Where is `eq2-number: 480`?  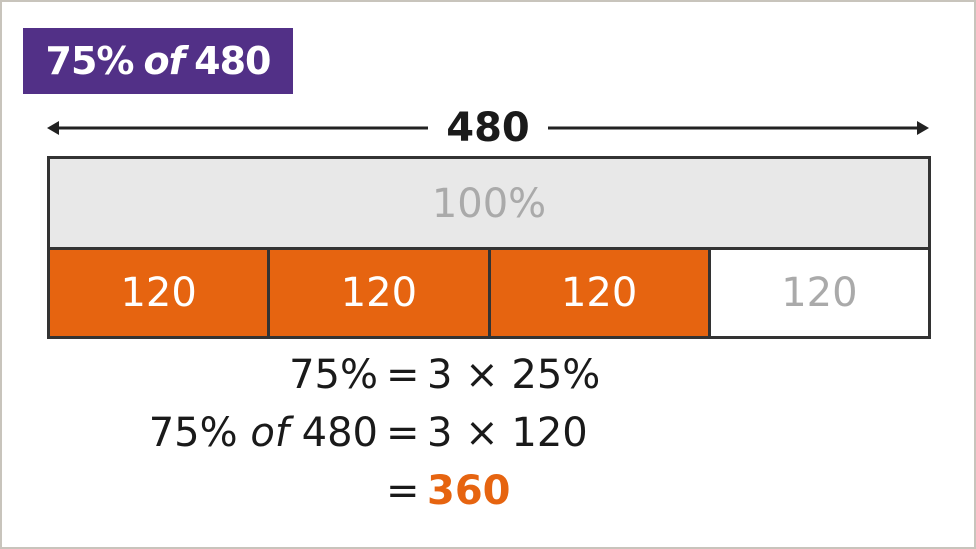 eq2-number: 480 is located at coordinates (339, 433).